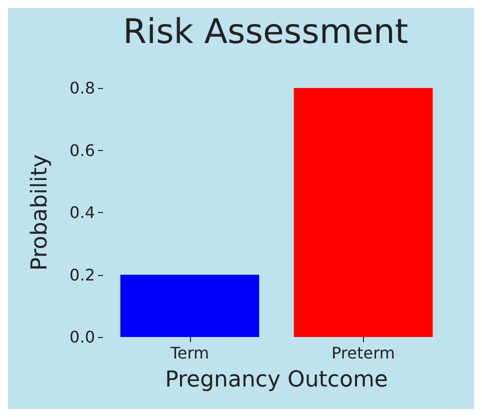 The image size is (482, 417). What do you see at coordinates (82, 88) in the screenshot?
I see `y-tick-label: 0.8` at bounding box center [82, 88].